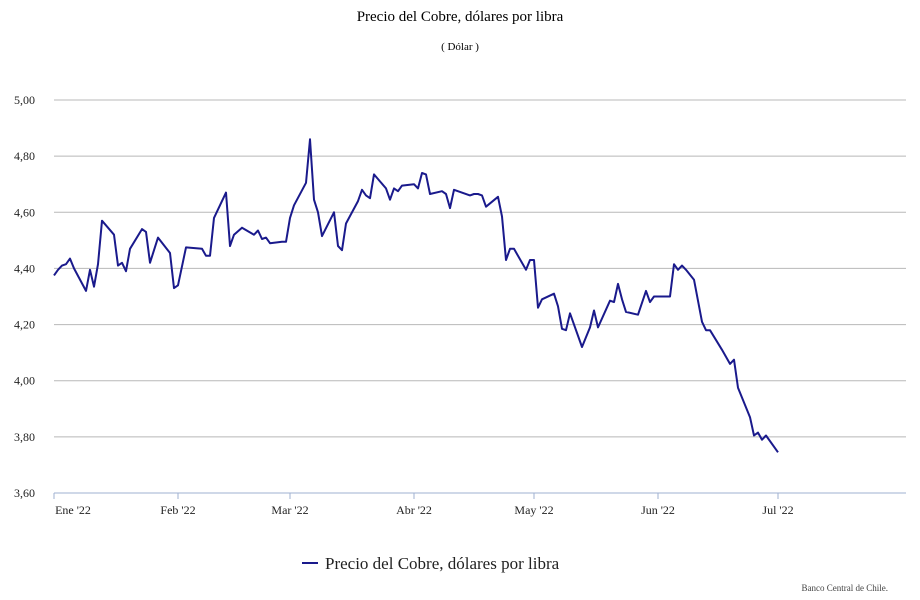 The width and height of the screenshot is (920, 600). Describe the element at coordinates (24, 268) in the screenshot. I see `y-tick-label: 4,40` at that location.